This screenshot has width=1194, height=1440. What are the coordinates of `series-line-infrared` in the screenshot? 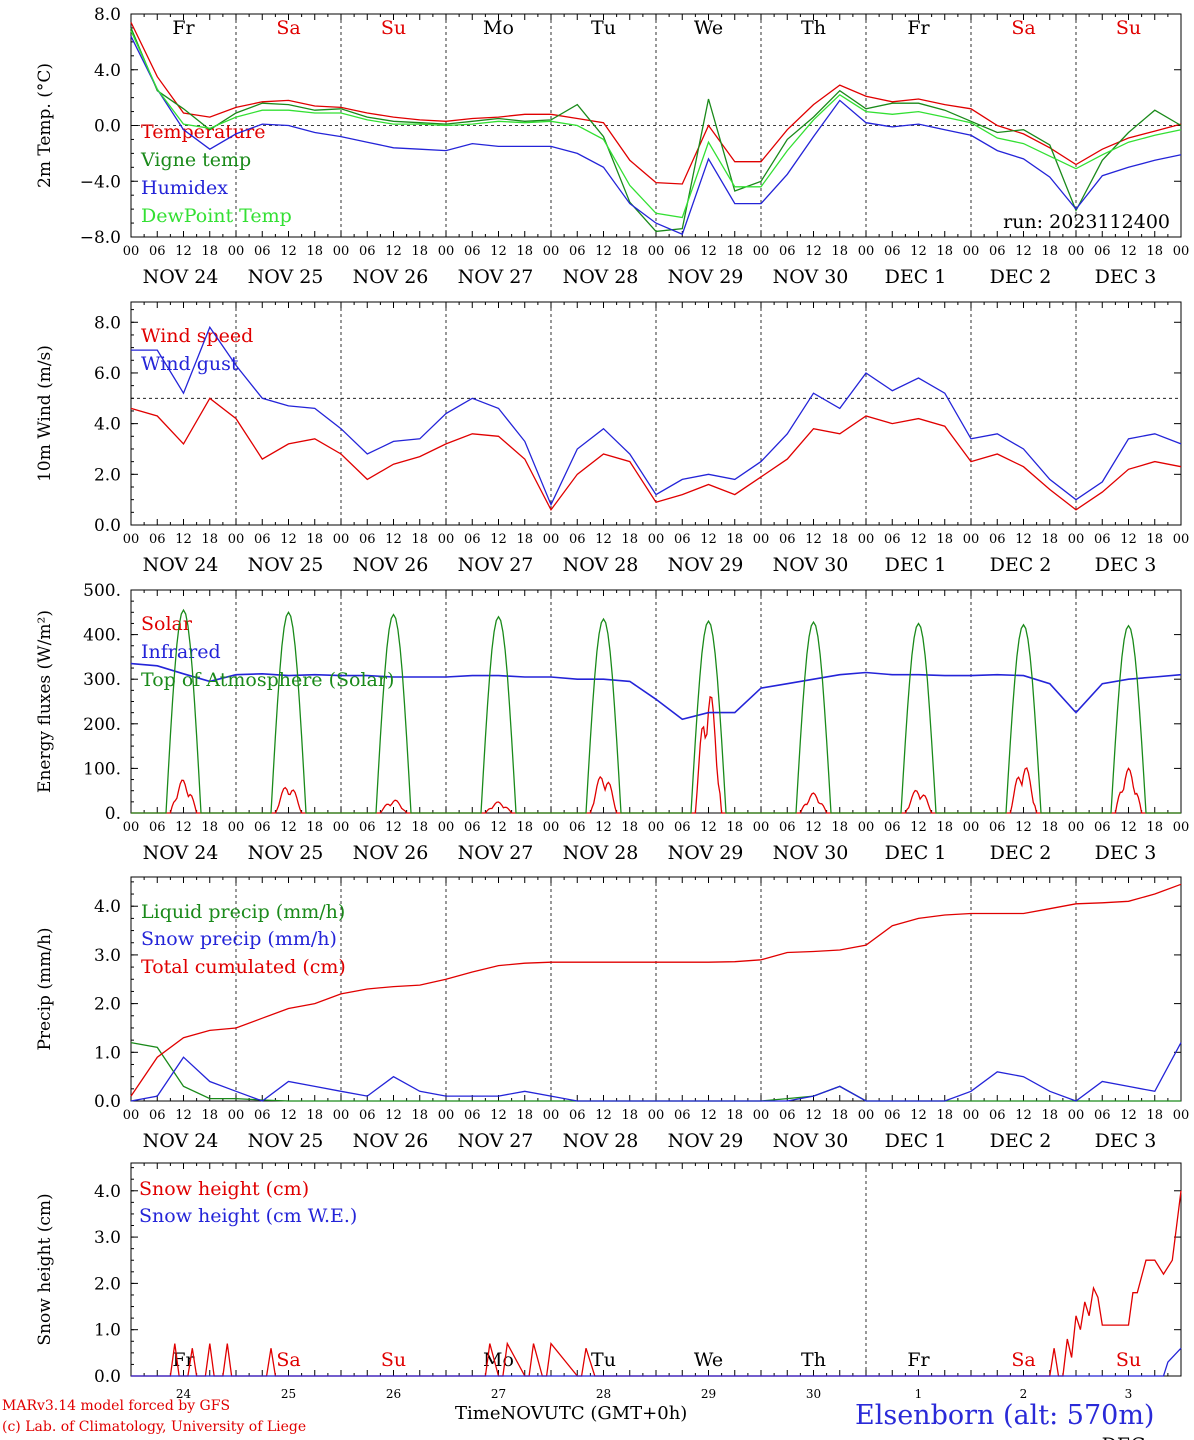 It's located at (656, 691).